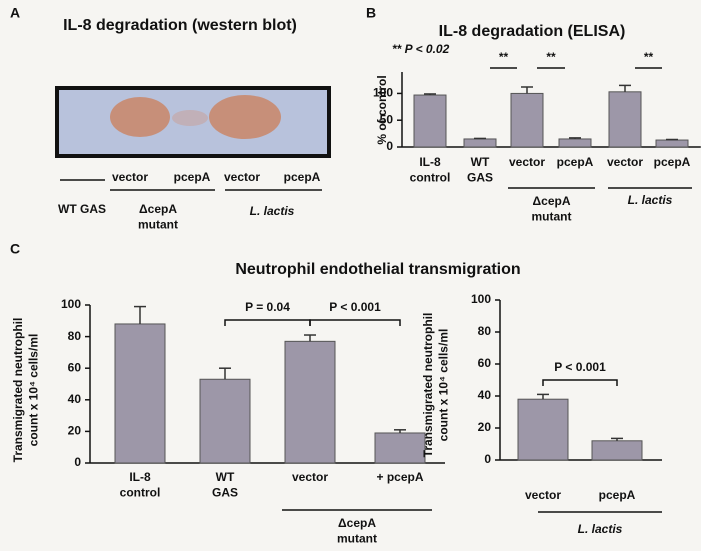  I want to click on significance-label: P = 0.04, so click(267, 307).